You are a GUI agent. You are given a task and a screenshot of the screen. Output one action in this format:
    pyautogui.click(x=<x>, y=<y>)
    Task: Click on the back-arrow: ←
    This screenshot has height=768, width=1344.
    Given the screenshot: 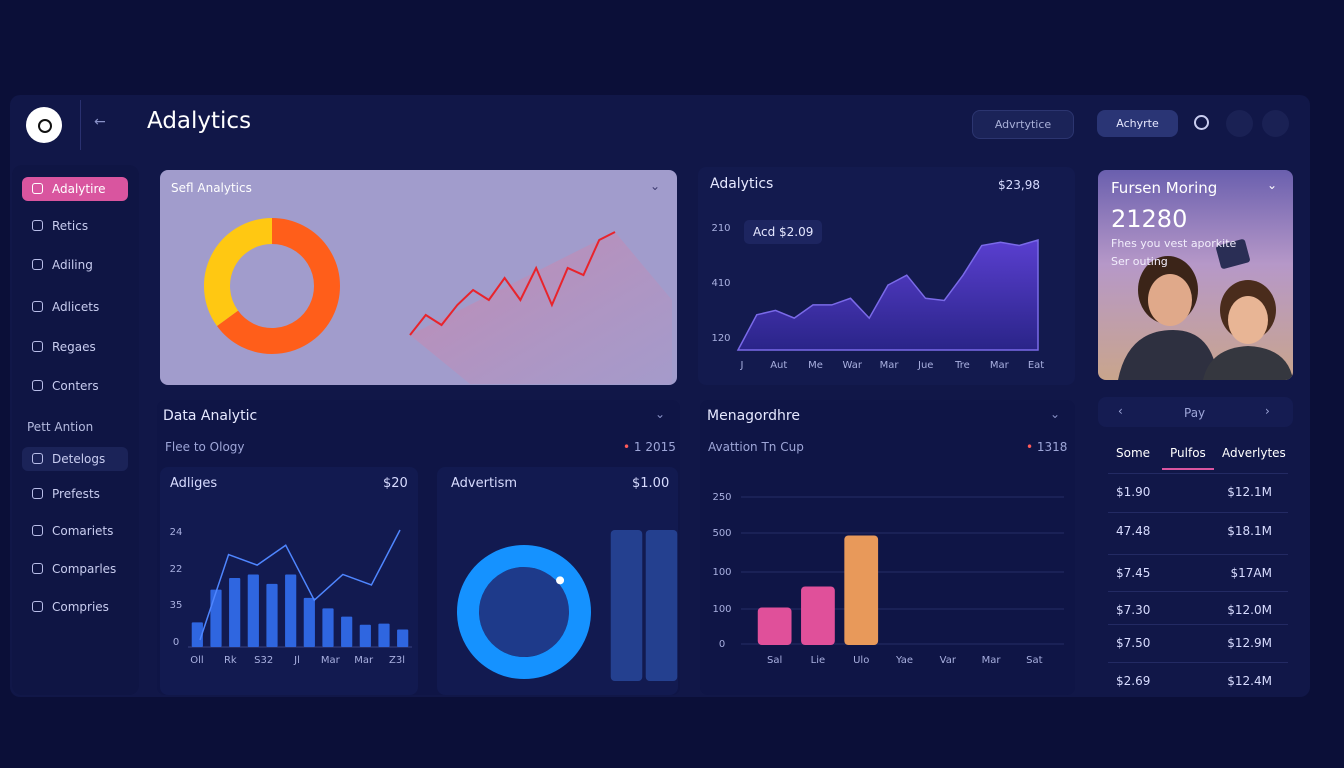 What is the action you would take?
    pyautogui.click(x=100, y=122)
    